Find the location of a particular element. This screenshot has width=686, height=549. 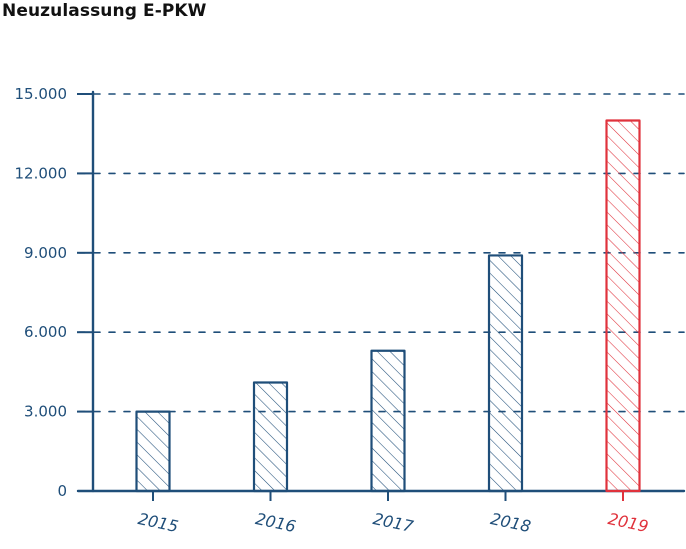

bar-2019 is located at coordinates (623, 306).